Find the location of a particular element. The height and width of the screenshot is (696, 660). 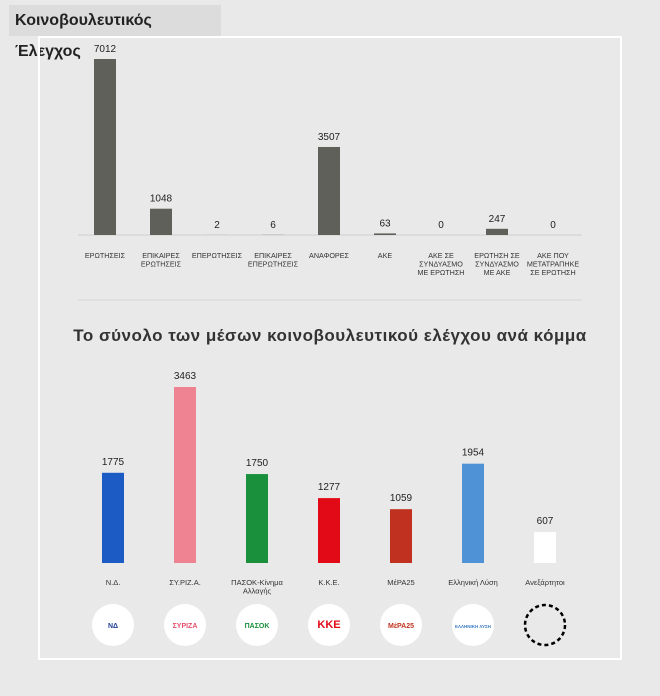

category-label: ΑΚΕ is located at coordinates (385, 255).